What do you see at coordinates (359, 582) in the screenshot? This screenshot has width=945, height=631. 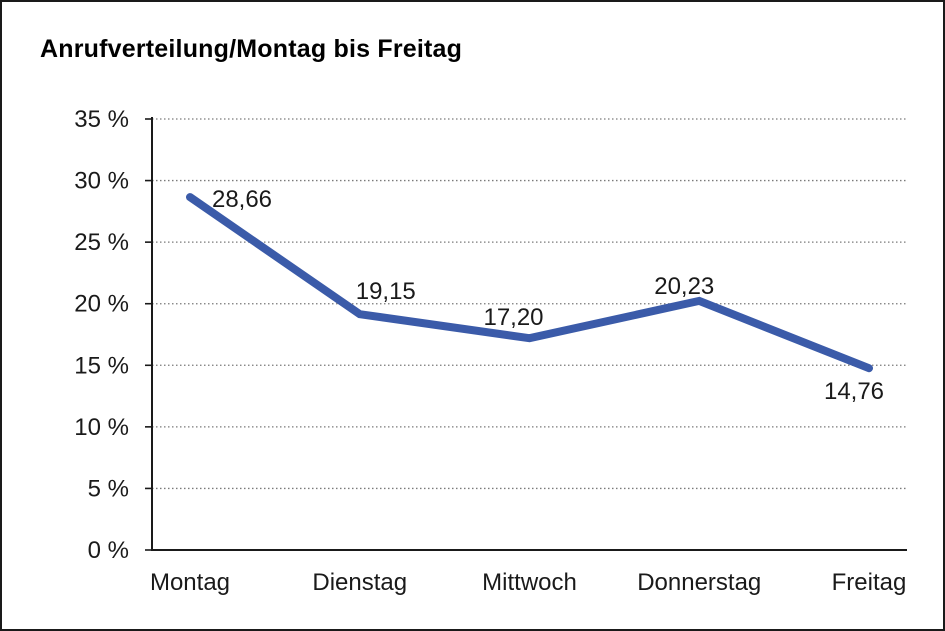 I see `x-axis-label: Dienstag` at bounding box center [359, 582].